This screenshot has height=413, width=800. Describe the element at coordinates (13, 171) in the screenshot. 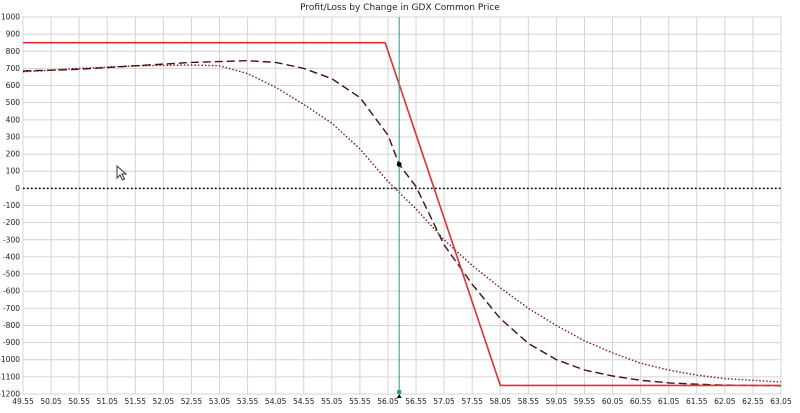

I see `y-tick-label: 100` at that location.